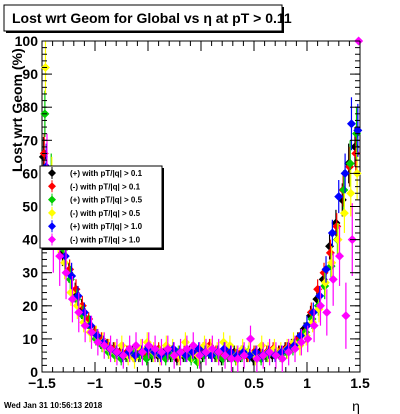 Image resolution: width=400 pixels, height=414 pixels. Describe the element at coordinates (53, 405) in the screenshot. I see `timestamp: Wed Jan 31 10:56:13 2018` at that location.